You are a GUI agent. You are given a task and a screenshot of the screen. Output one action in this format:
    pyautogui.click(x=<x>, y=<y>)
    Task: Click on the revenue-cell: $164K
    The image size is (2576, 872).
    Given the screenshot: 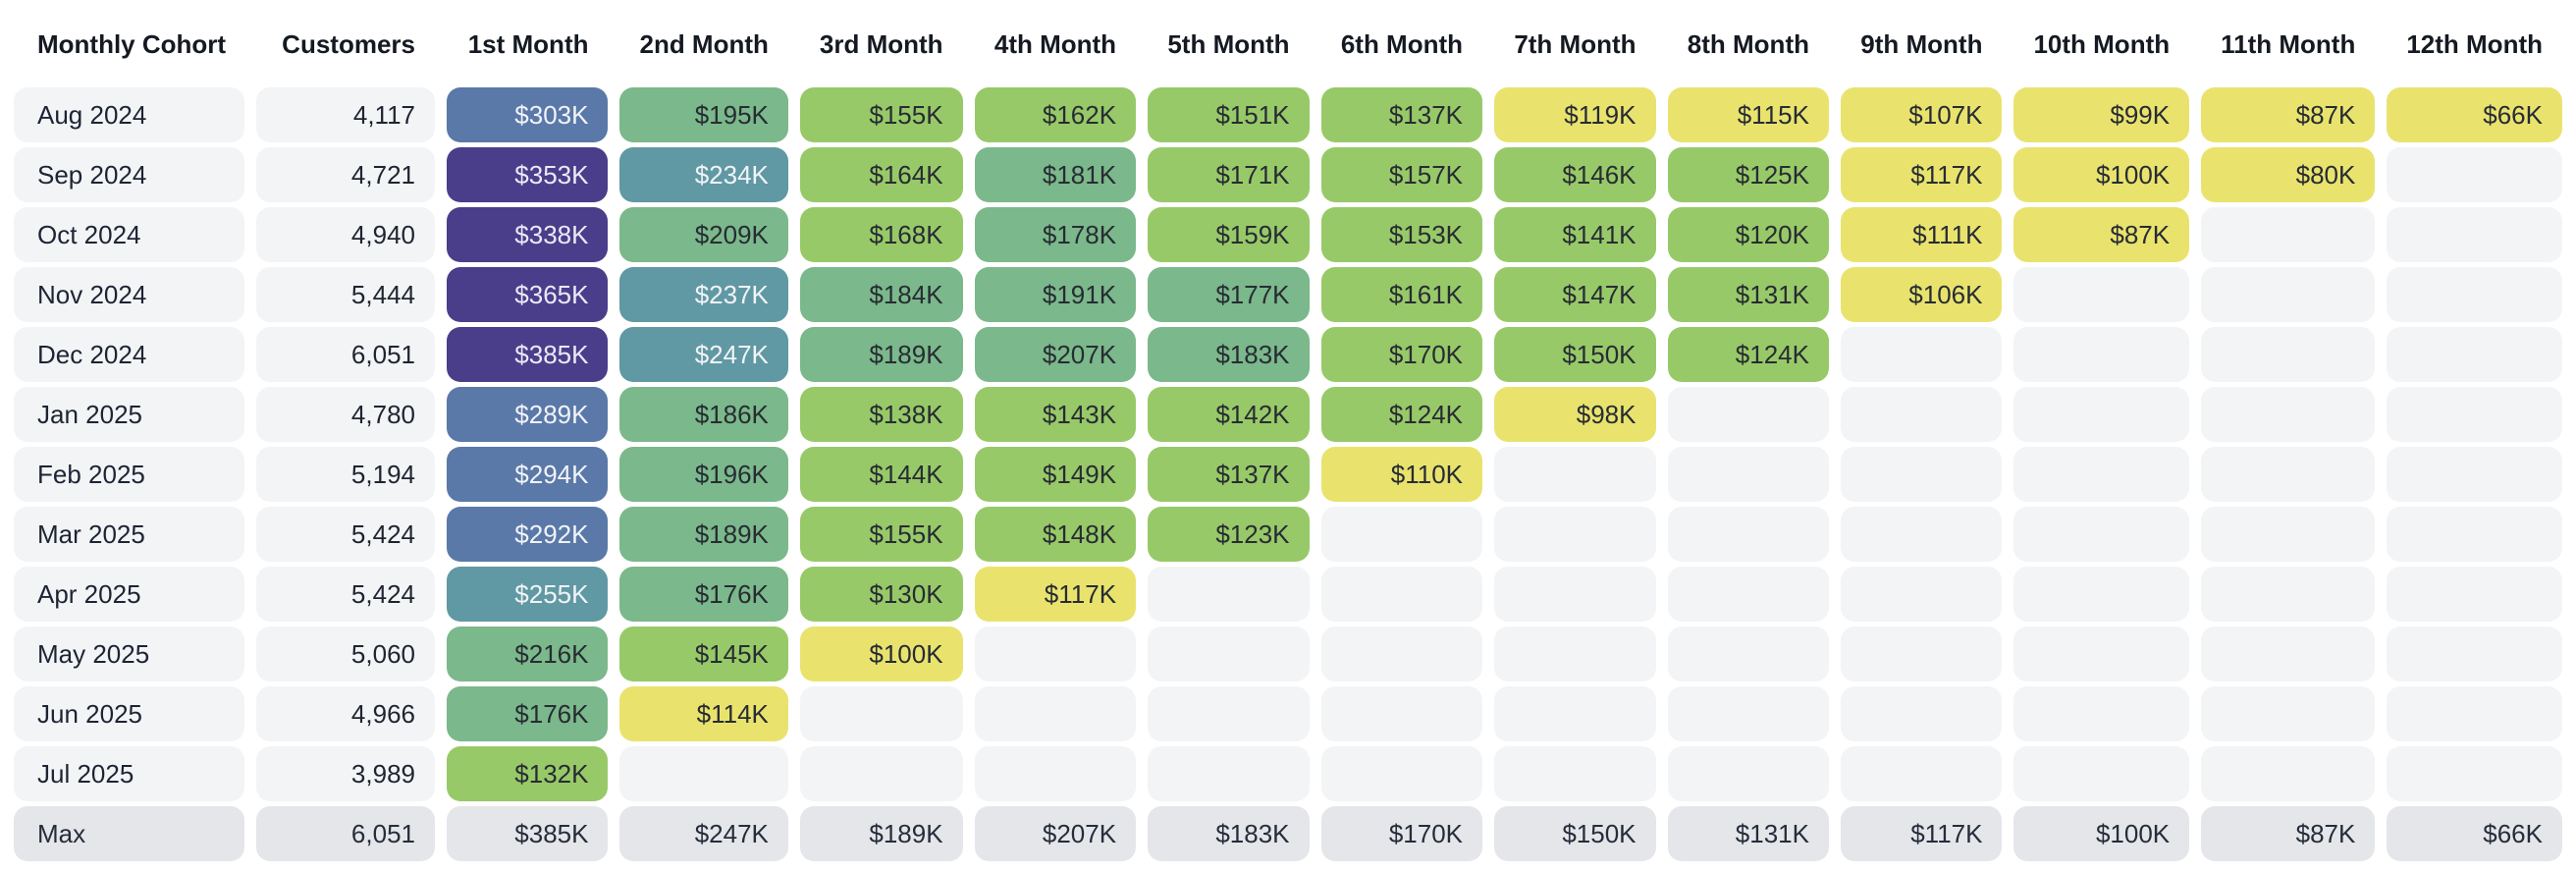 What is the action you would take?
    pyautogui.click(x=881, y=174)
    